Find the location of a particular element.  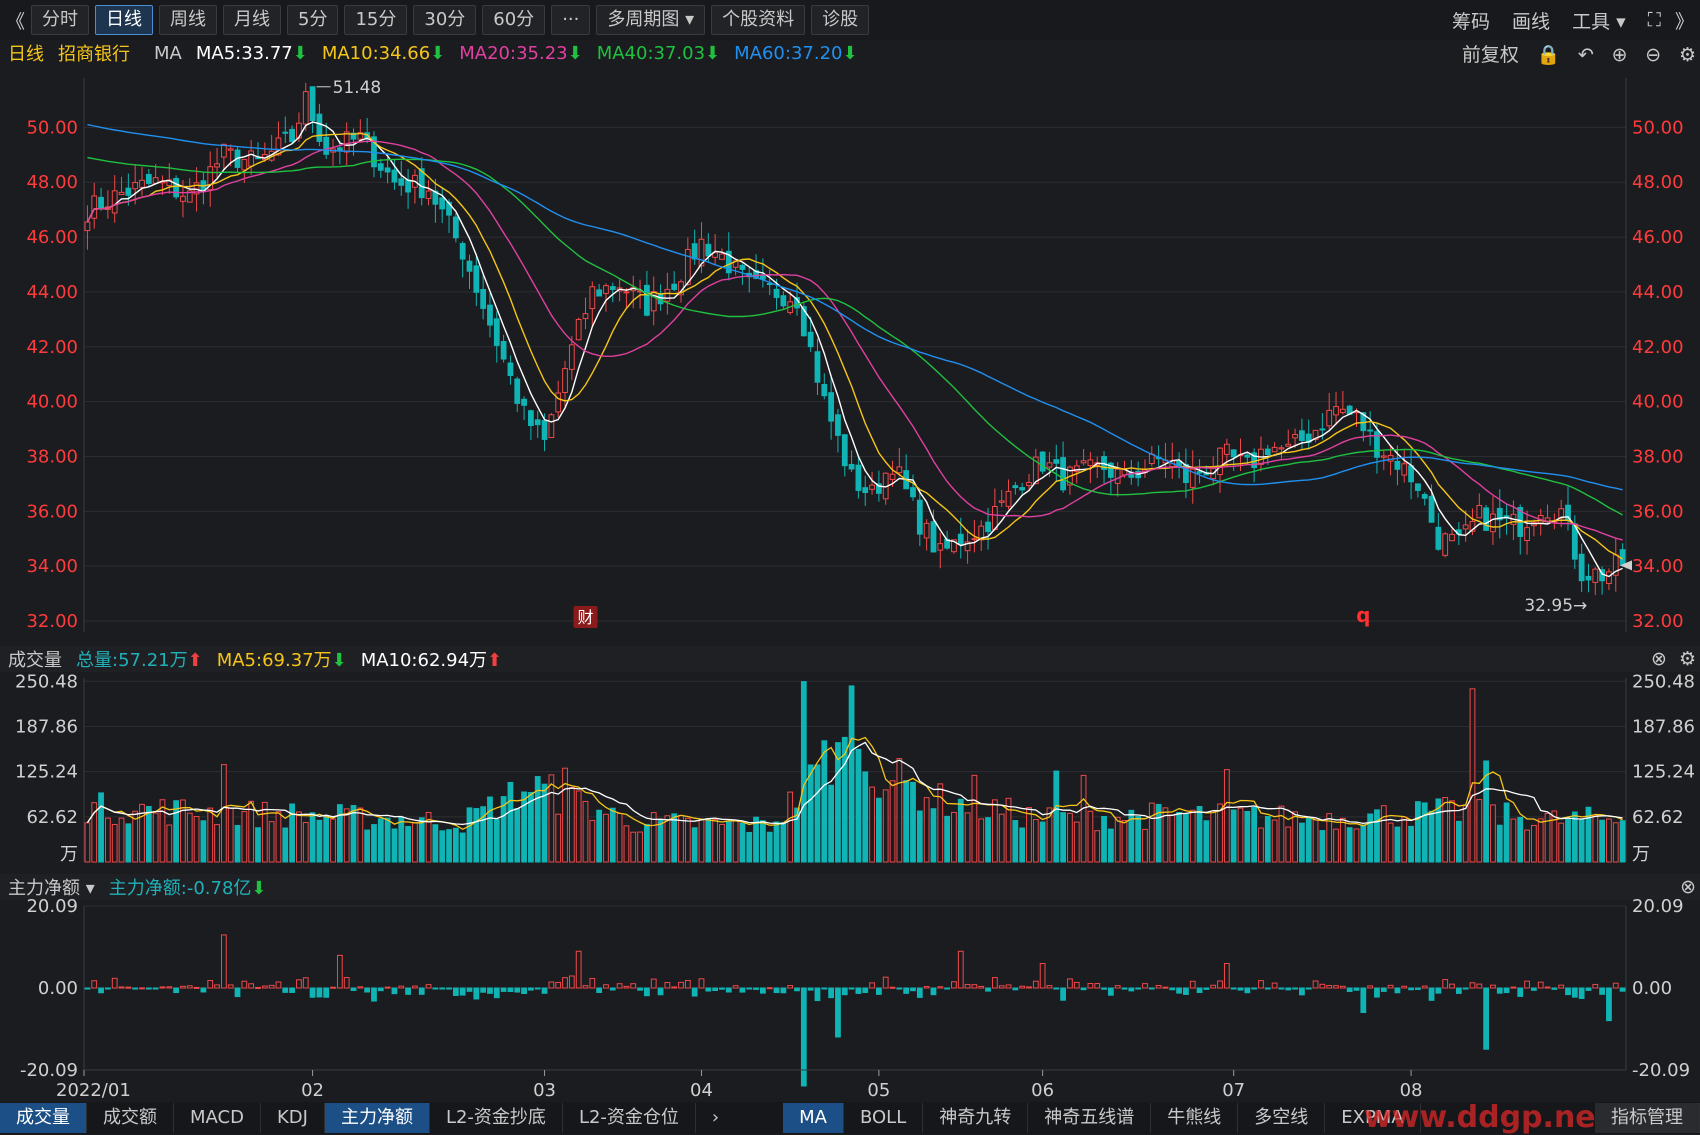

tools-dropdown: 工具 ▾ is located at coordinates (1599, 20).